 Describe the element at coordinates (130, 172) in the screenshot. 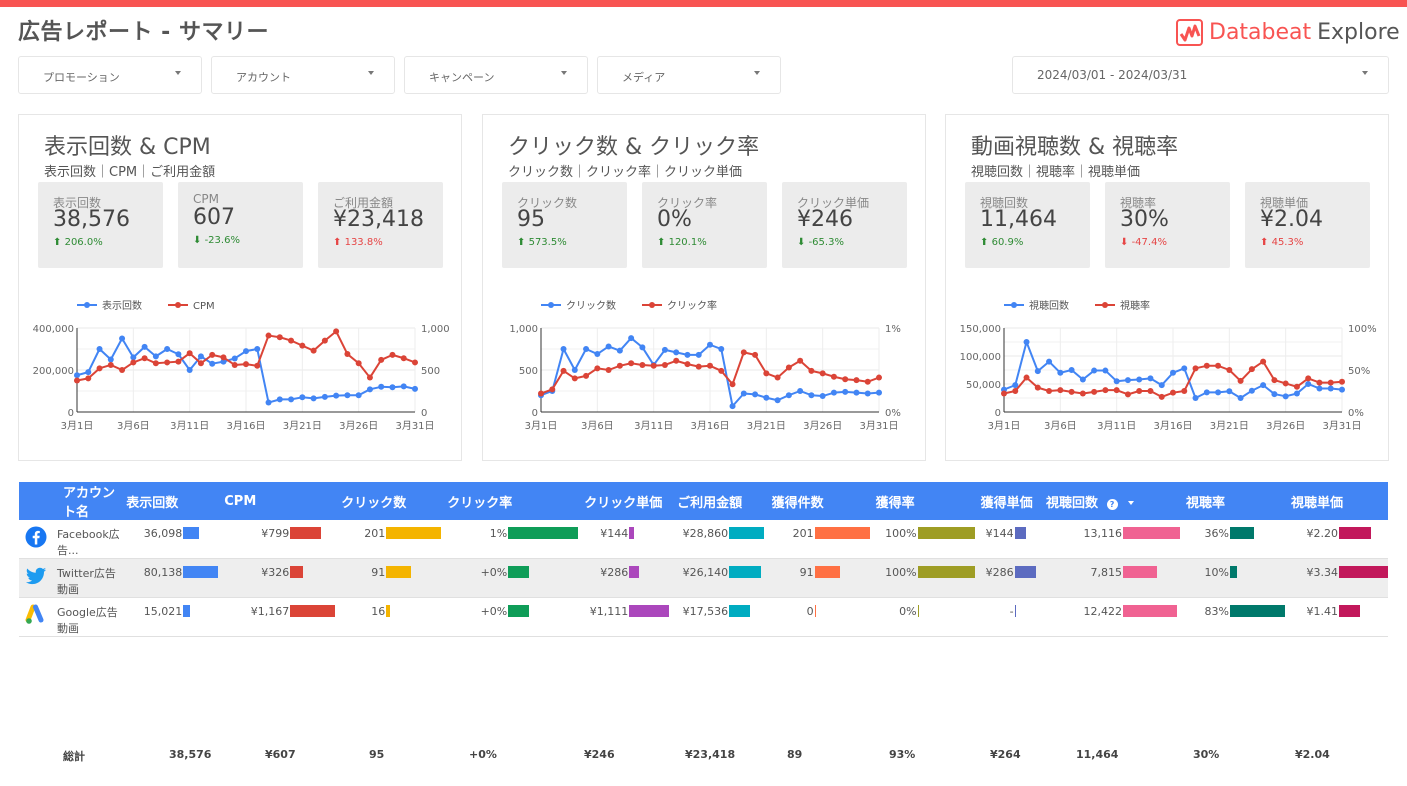

I see `card-subtitle: 表示回数｜CPM｜ご利用金額` at that location.